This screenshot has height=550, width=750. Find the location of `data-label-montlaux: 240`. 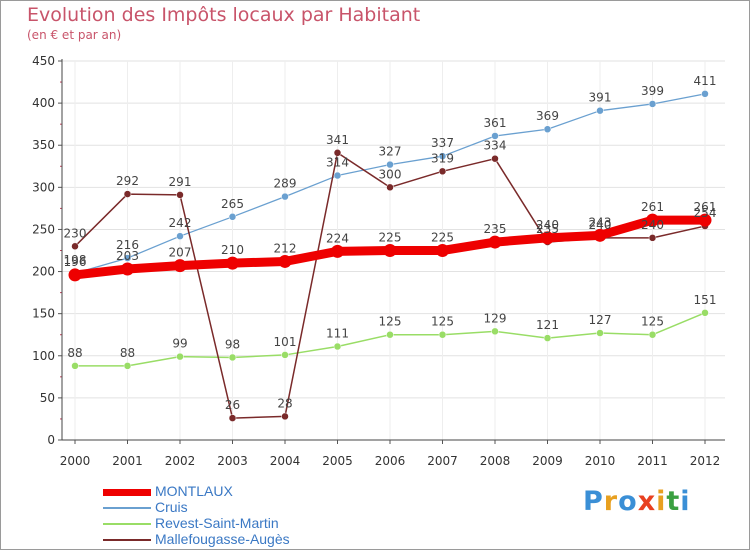

data-label-montlaux: 240 is located at coordinates (547, 225).